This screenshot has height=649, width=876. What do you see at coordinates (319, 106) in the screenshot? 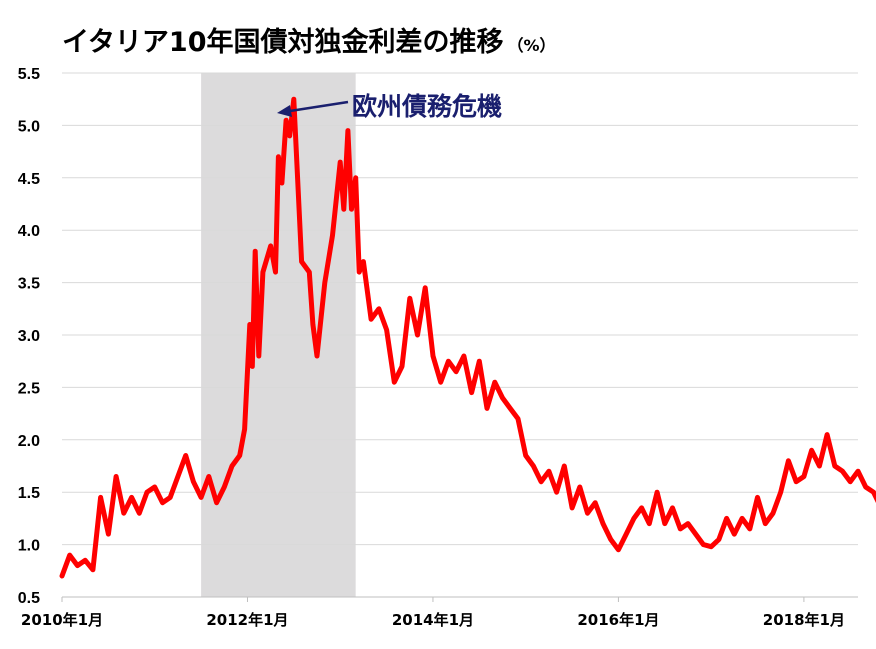
I see `annotation-arrow` at bounding box center [319, 106].